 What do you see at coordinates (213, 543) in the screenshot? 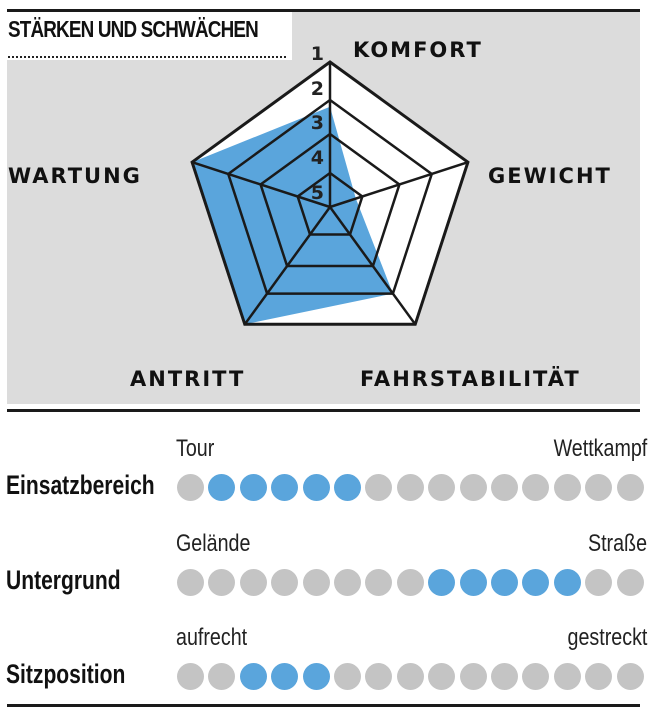
I see `scale-left-label: Gelände` at bounding box center [213, 543].